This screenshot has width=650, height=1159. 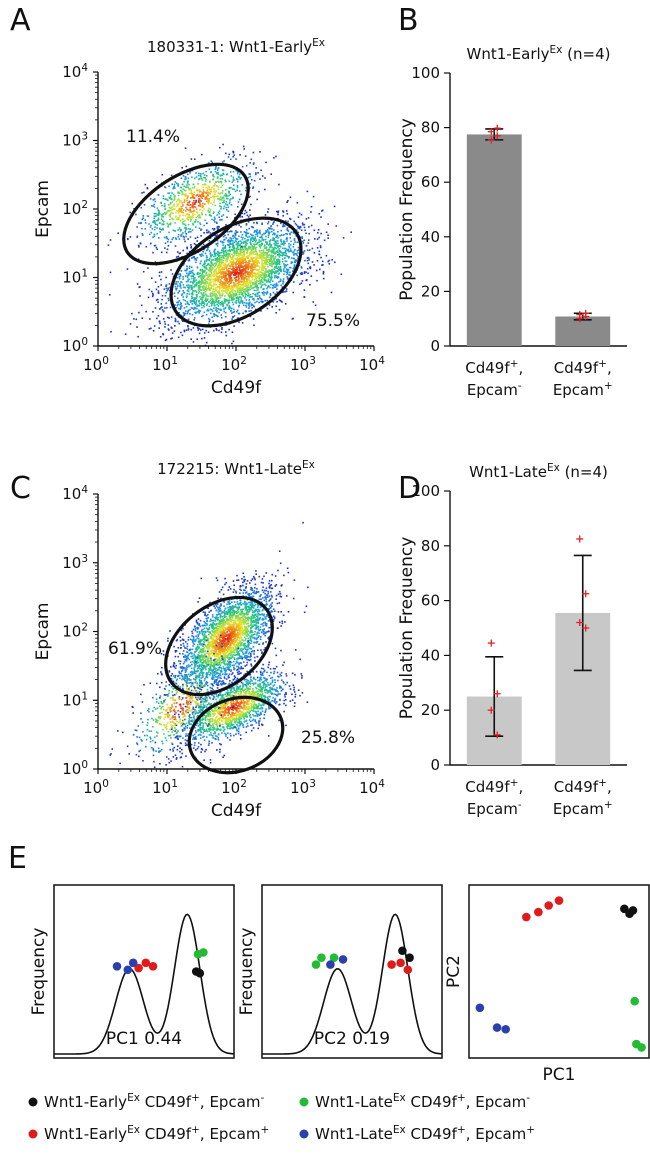 What do you see at coordinates (409, 488) in the screenshot?
I see `panel-letter-d: D` at bounding box center [409, 488].